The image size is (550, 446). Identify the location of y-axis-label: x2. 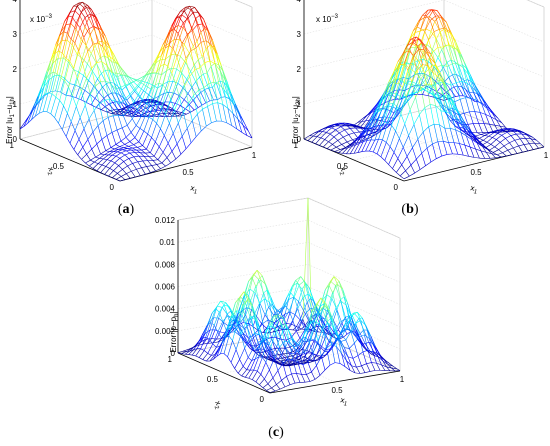
(50, 171).